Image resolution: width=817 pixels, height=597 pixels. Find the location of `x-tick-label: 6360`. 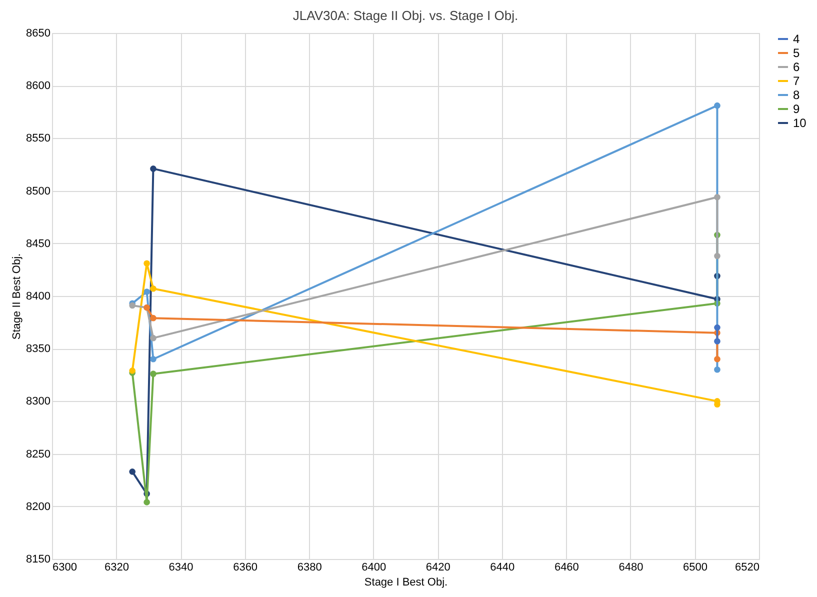

x-tick-label: 6360 is located at coordinates (245, 568).